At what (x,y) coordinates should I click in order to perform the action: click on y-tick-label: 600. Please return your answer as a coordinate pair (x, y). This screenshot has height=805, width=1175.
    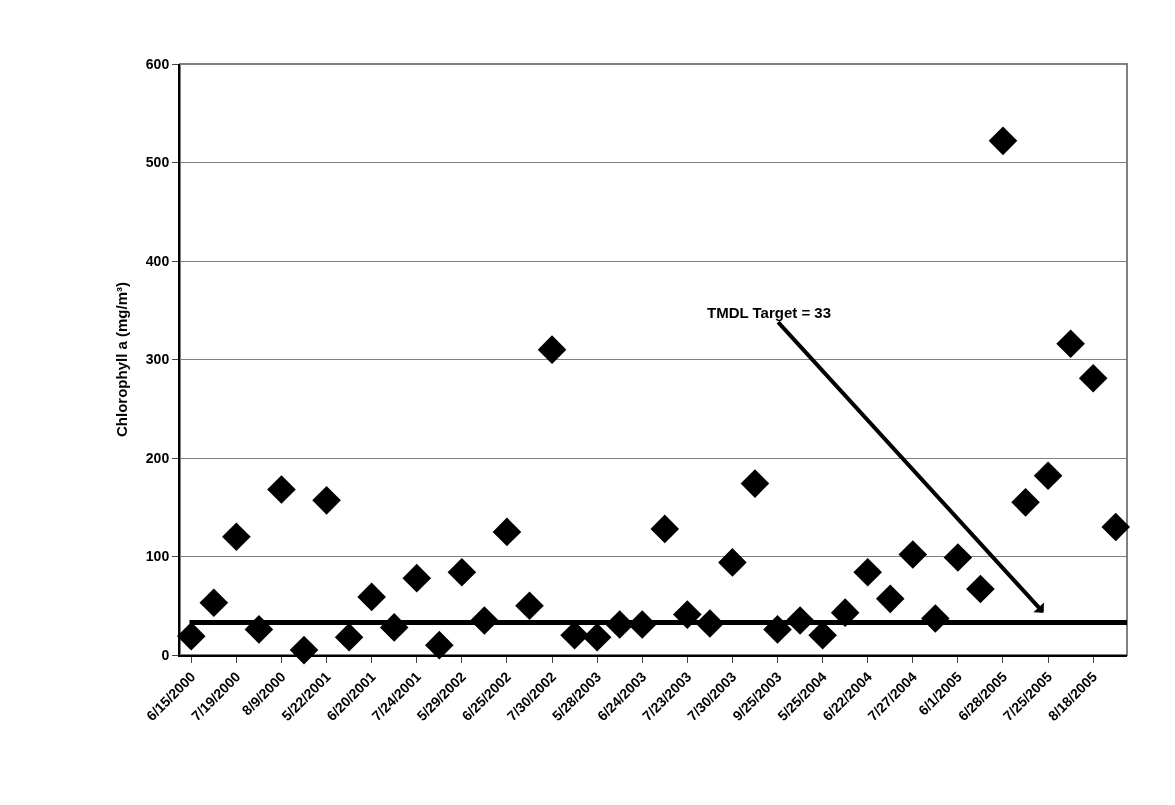
    Looking at the image, I should click on (157, 63).